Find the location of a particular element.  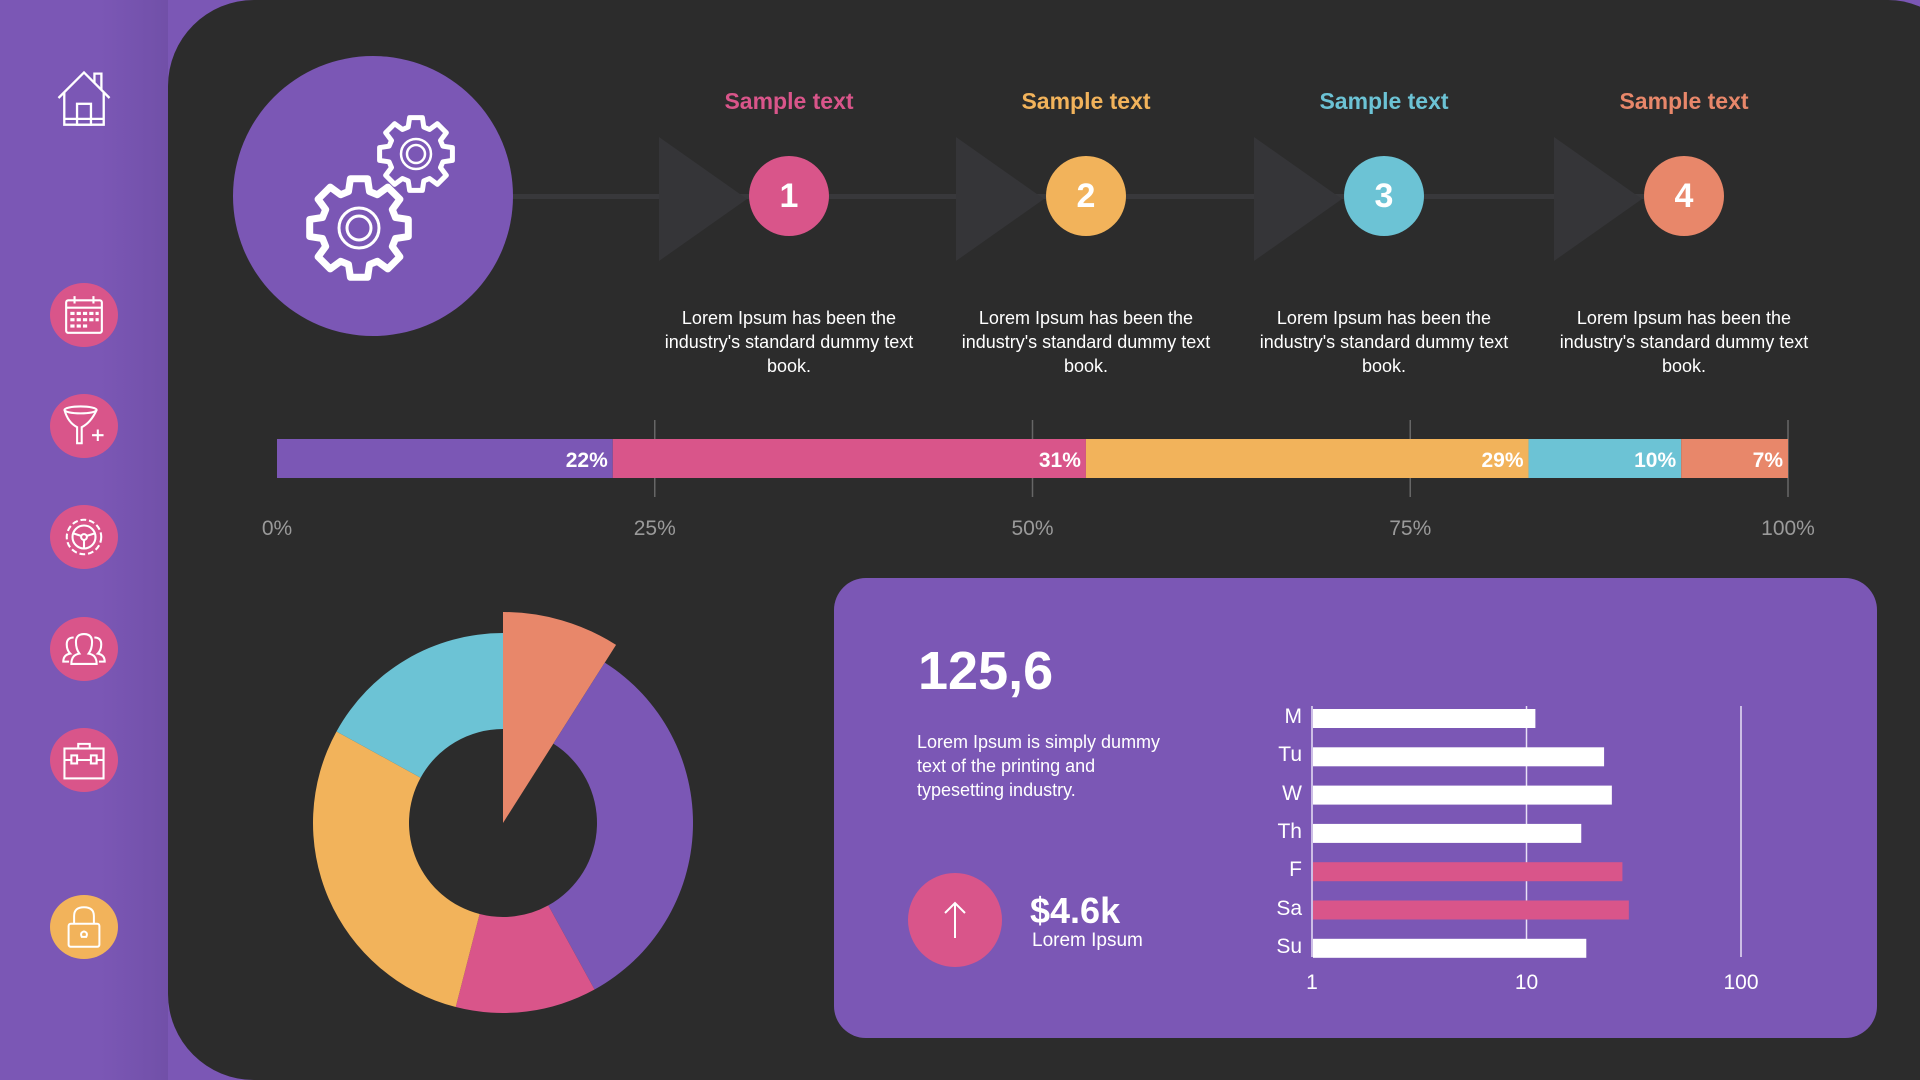

steering-gear-icon is located at coordinates (84, 537).